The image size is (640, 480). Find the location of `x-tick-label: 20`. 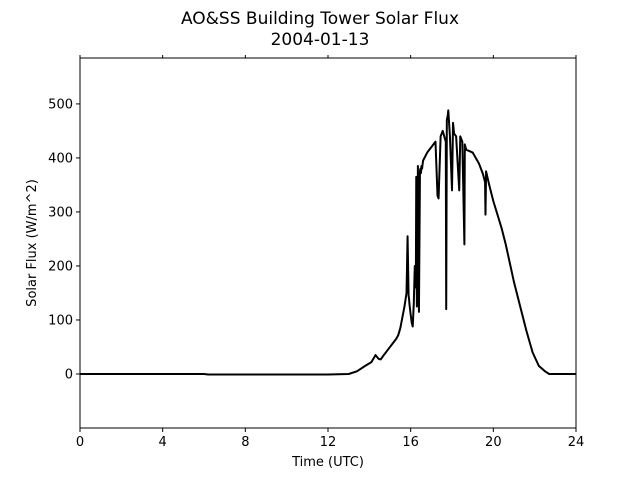

x-tick-label: 20 is located at coordinates (493, 442).